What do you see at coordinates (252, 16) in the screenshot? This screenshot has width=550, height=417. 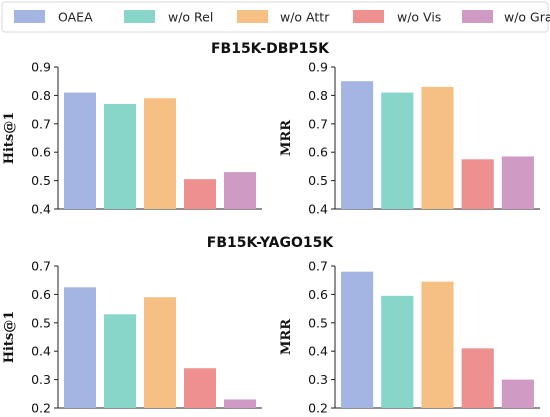 I see `legend-swatch-wo-attr` at bounding box center [252, 16].